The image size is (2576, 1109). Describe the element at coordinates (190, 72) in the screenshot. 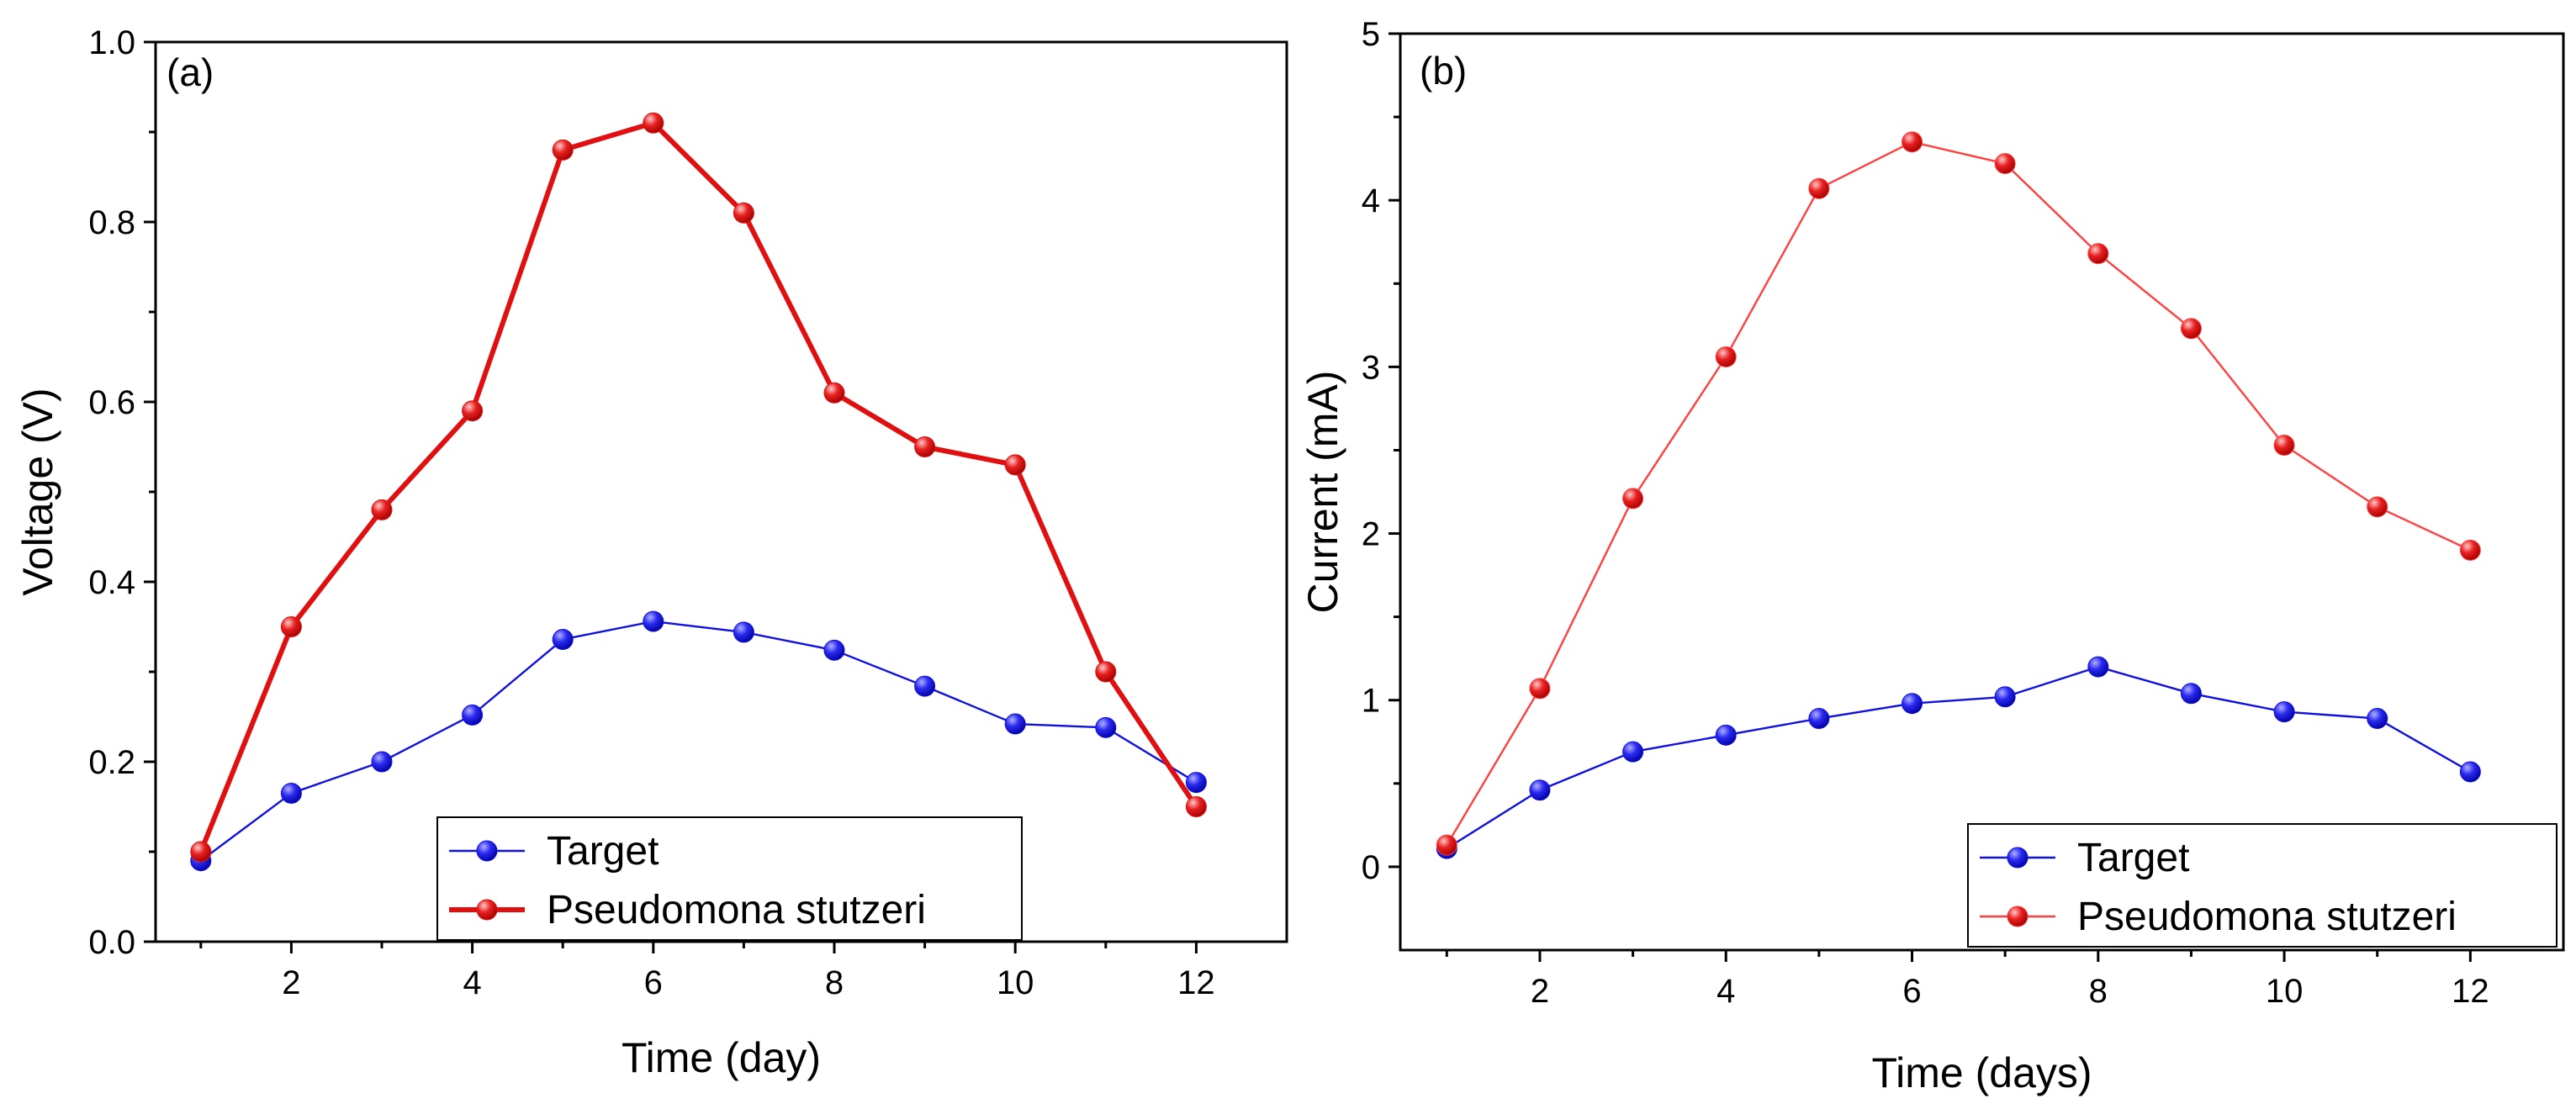

I see `panel-label: (a)` at that location.